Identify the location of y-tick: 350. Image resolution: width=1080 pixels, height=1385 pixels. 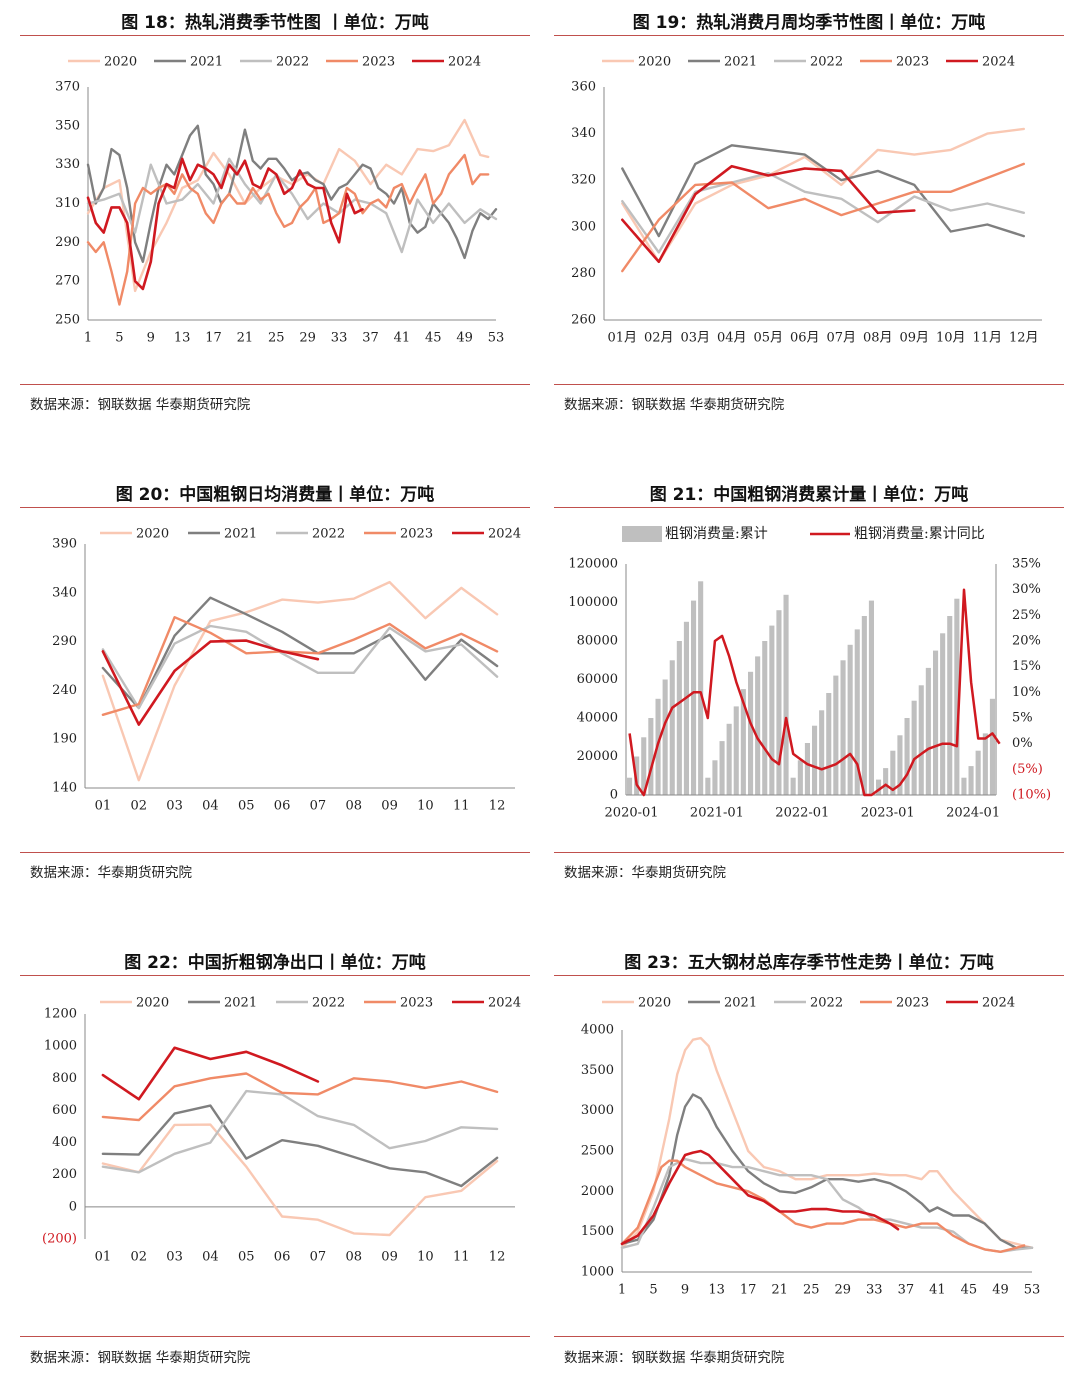
(67, 125).